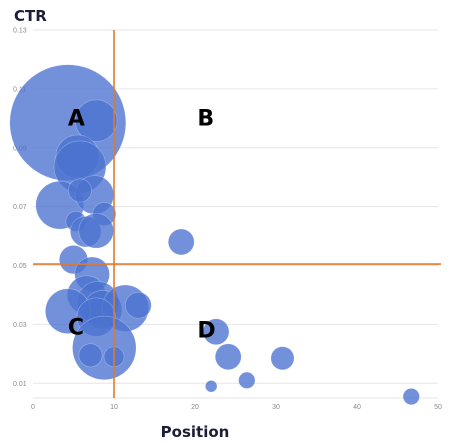  Describe the element at coordinates (276, 407) in the screenshot. I see `x-tick-label: 30` at that location.